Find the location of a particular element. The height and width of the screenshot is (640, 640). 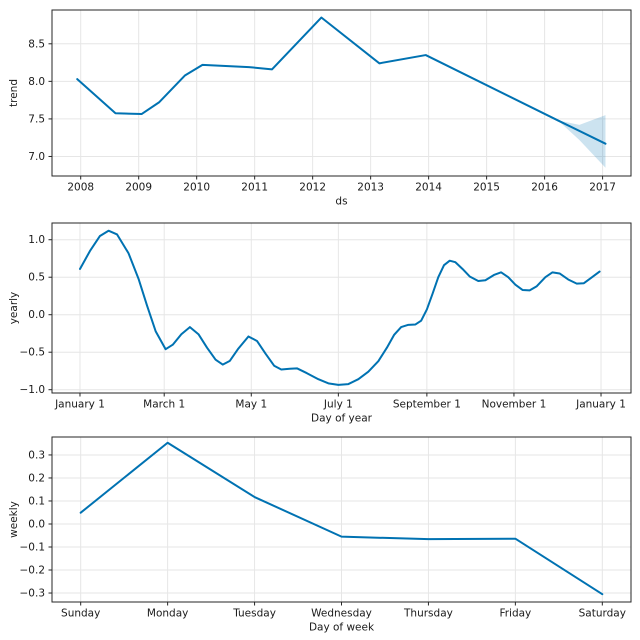

y-tick-label: 7.0 is located at coordinates (36, 157).